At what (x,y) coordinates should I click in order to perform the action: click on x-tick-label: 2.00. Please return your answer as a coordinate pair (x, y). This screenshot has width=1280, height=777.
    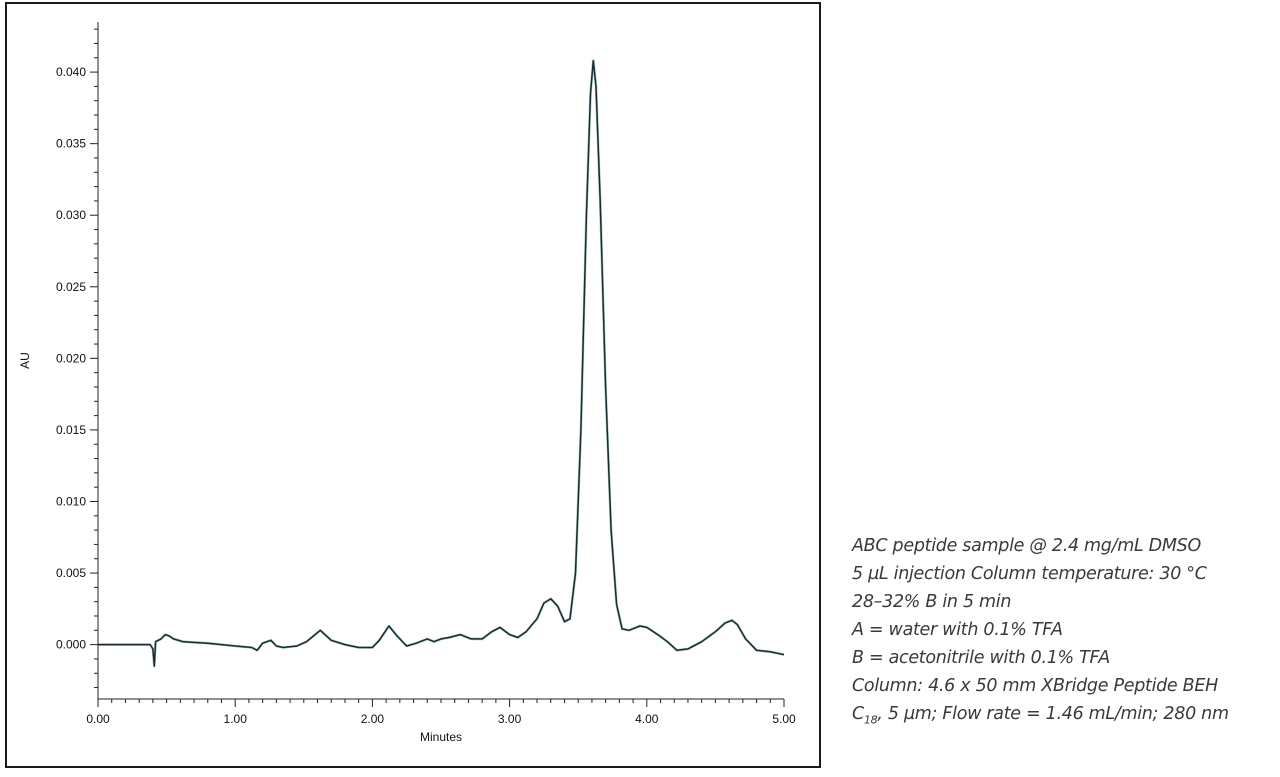
    Looking at the image, I should click on (373, 719).